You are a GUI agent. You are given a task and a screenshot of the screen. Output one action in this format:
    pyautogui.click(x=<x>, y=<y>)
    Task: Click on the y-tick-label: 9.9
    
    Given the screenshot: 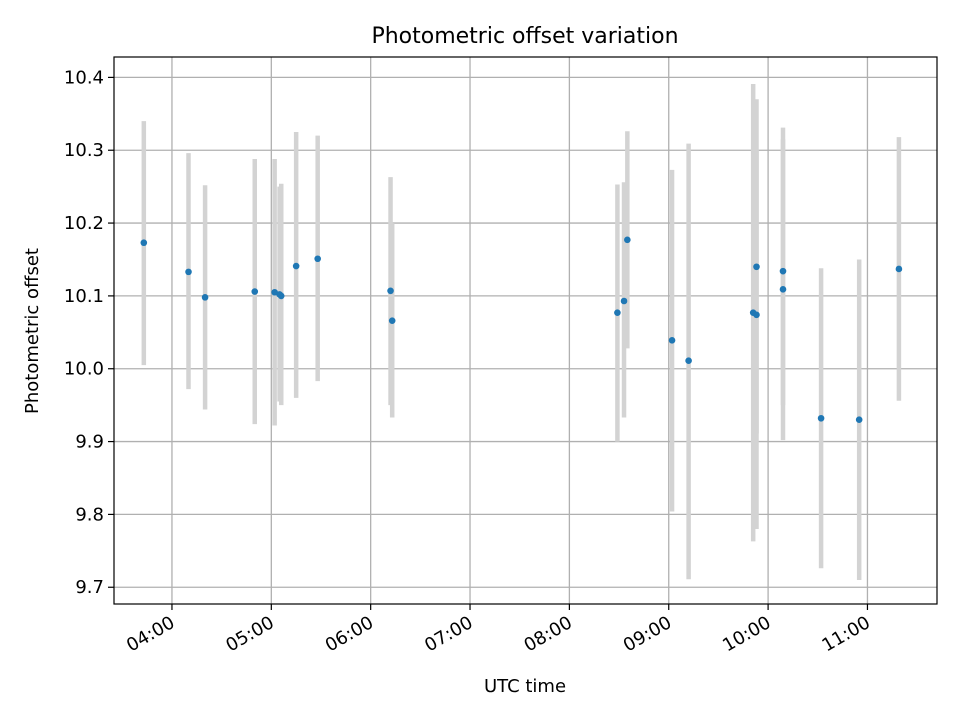 What is the action you would take?
    pyautogui.click(x=89, y=442)
    